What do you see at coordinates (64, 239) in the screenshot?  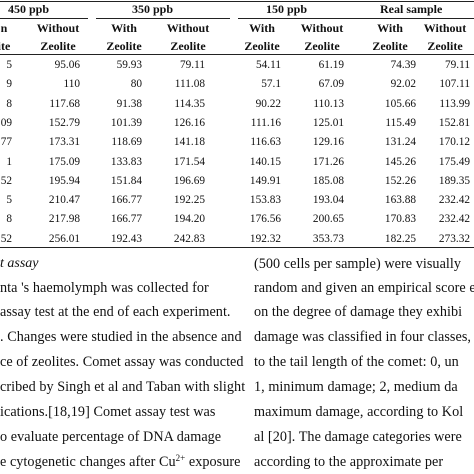 I see `table-cell-r10-c2: 256.01` at bounding box center [64, 239].